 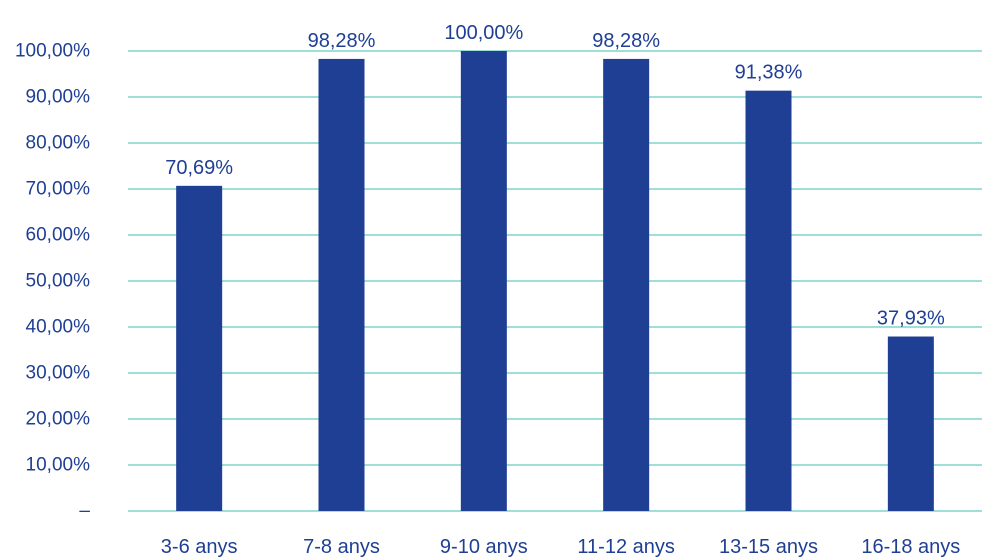 What do you see at coordinates (199, 168) in the screenshot?
I see `bar-value-label: 70,69%` at bounding box center [199, 168].